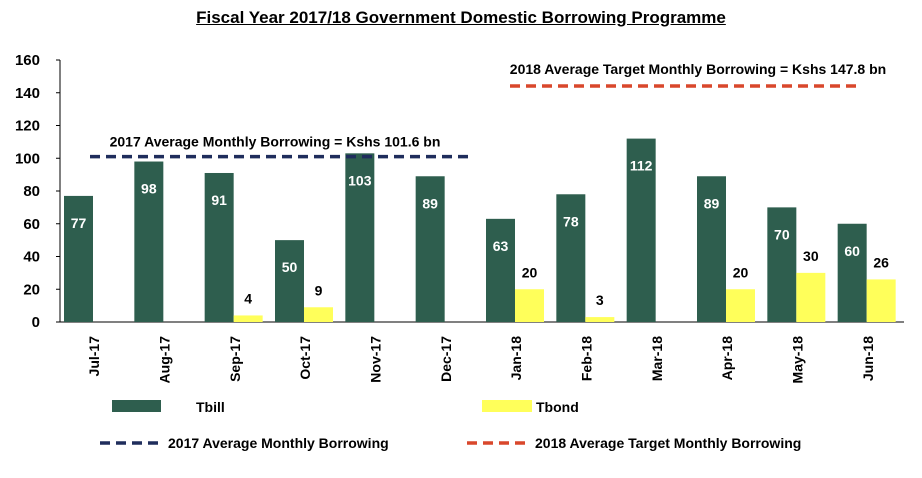  I want to click on legend-swatch-tbond, so click(507, 406).